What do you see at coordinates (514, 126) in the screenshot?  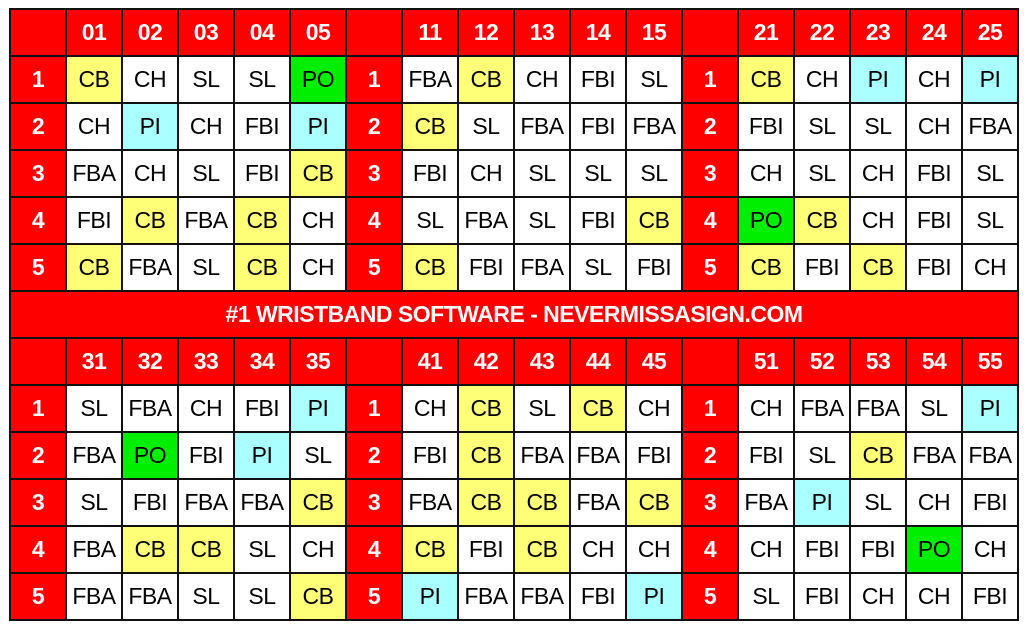 I see `table-row: 2 CH PI CH FBI PI 2 CB SL FBA FBI FBA 2 FBI SL SL CH FBA` at bounding box center [514, 126].